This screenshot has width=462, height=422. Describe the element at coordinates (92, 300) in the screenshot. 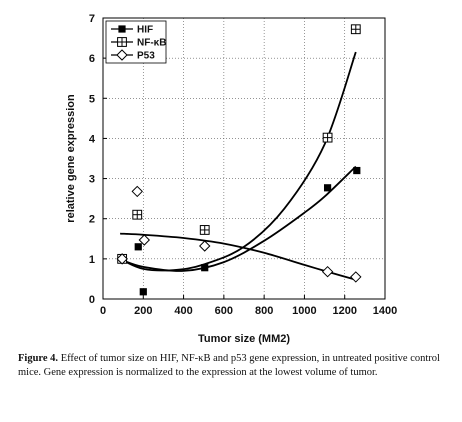

I see `y-tick-label: 0` at that location.